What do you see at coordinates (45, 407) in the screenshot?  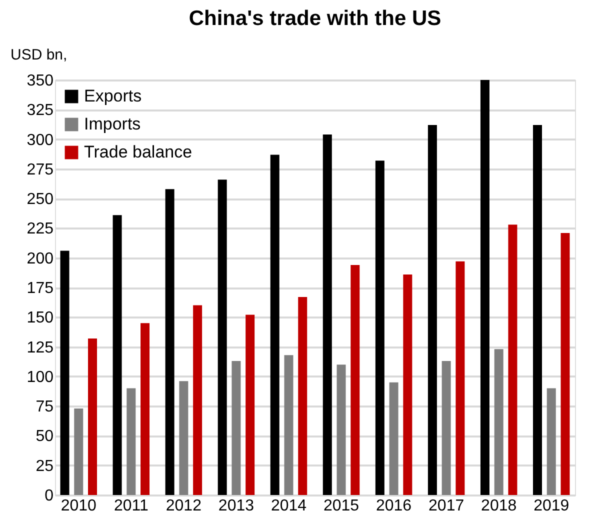 I see `y-tick-label: 75` at bounding box center [45, 407].